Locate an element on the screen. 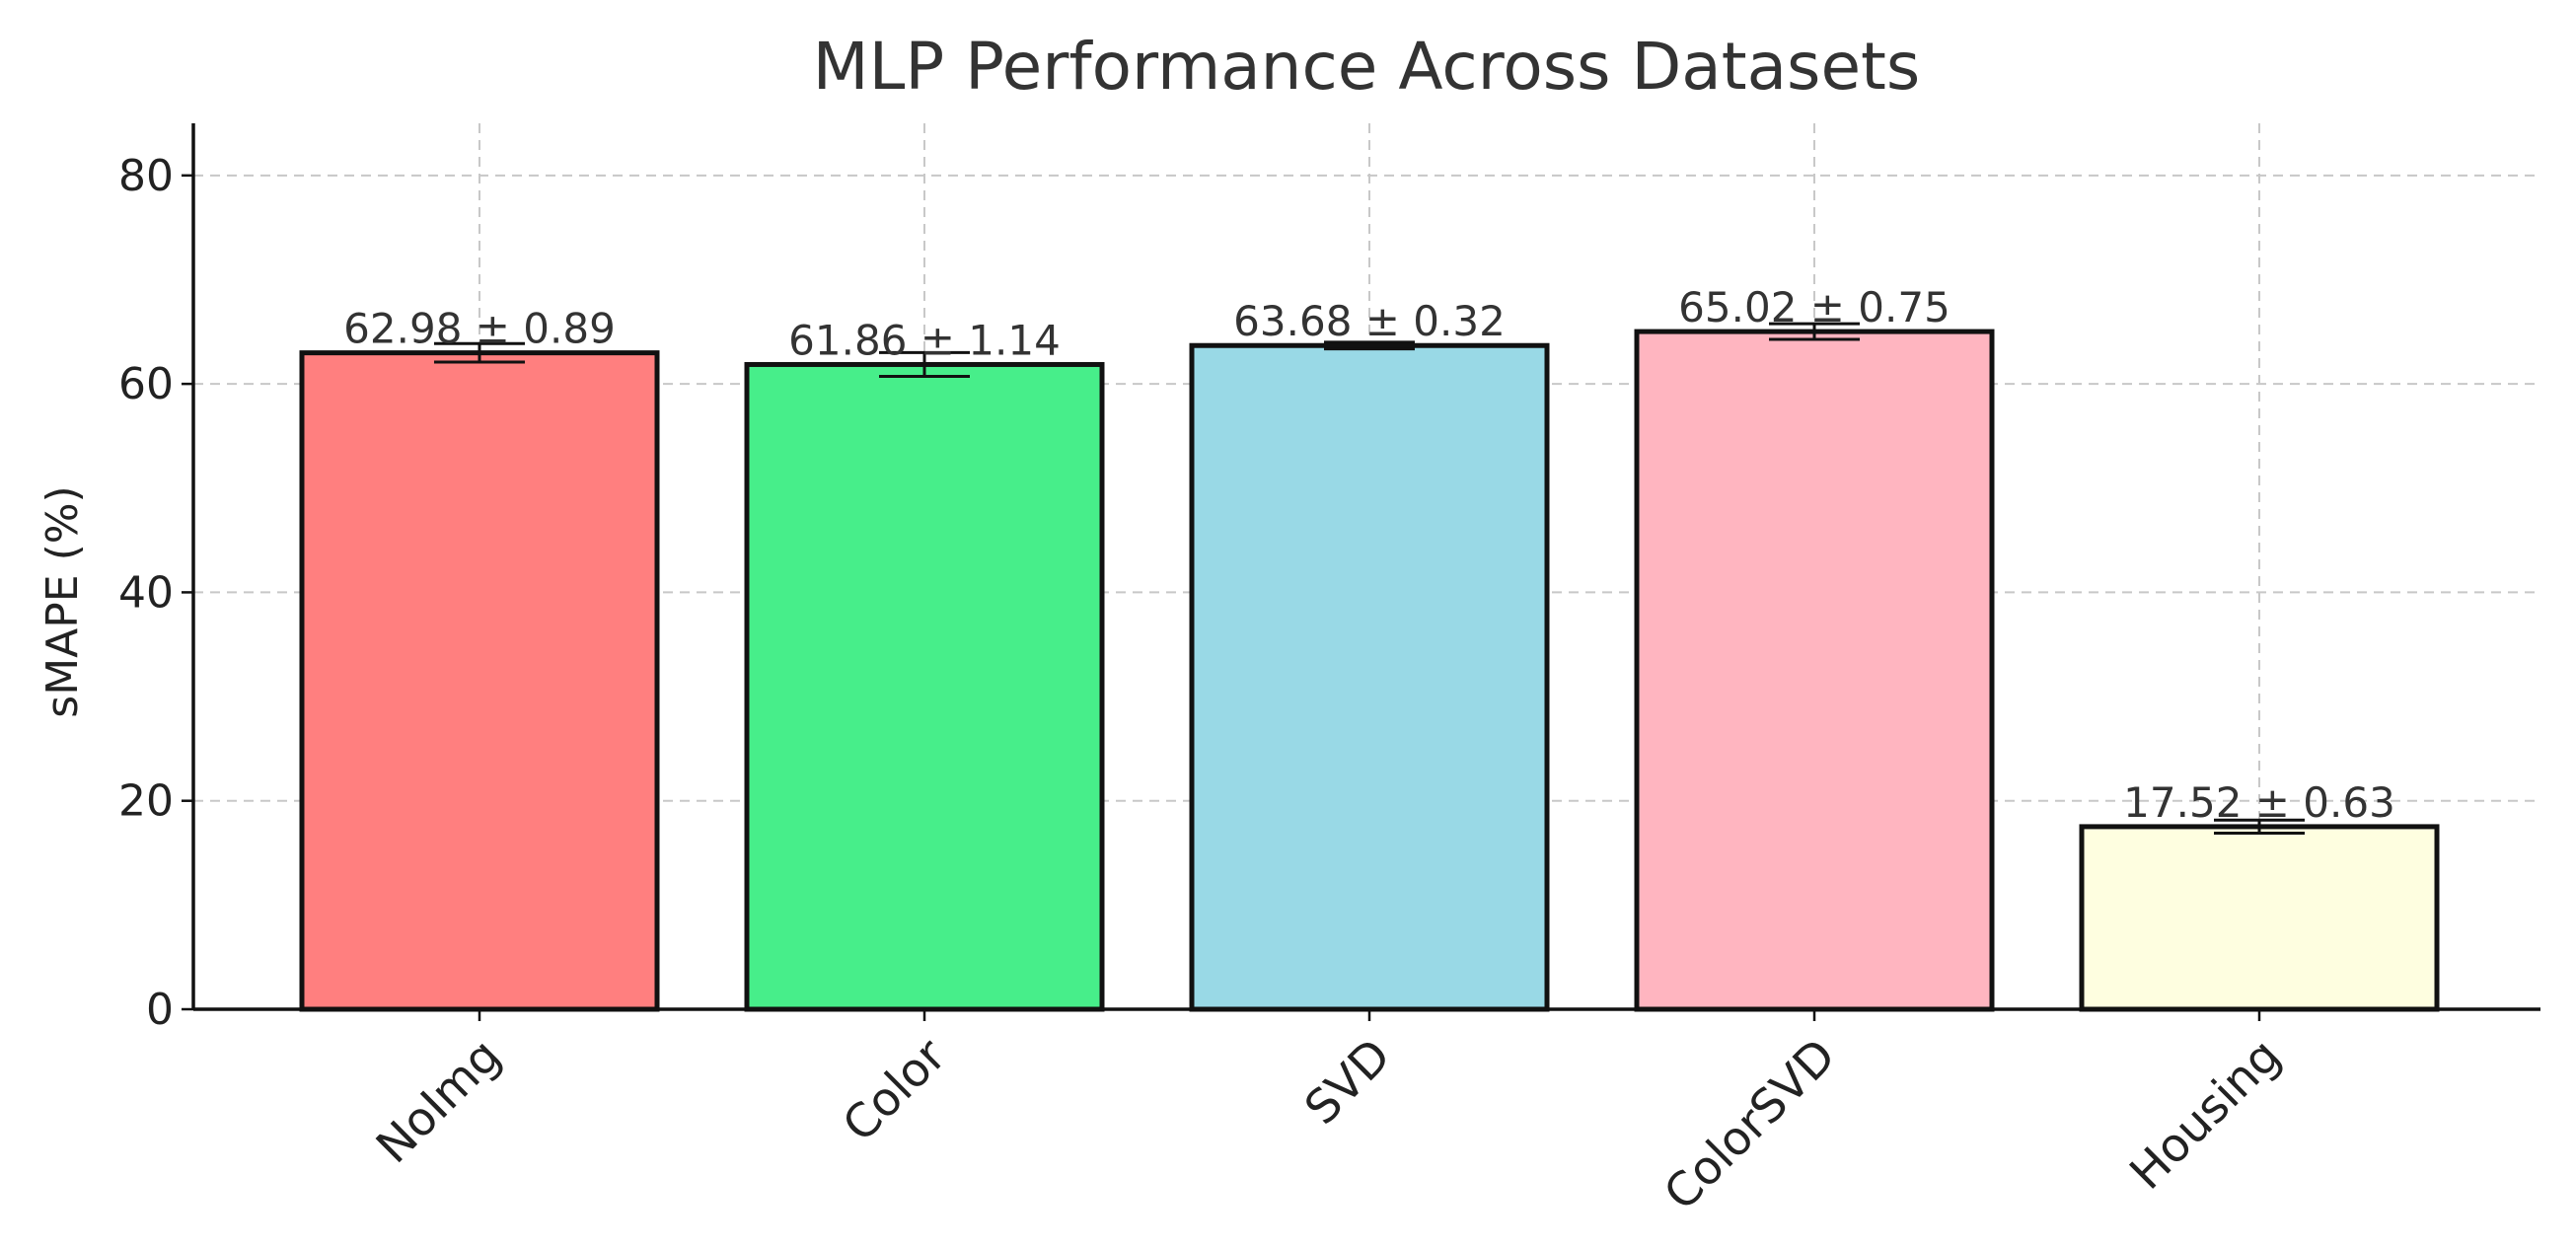  x-ticks: NoImg Color SVD ColorSVD Housing is located at coordinates (1328, 1115).